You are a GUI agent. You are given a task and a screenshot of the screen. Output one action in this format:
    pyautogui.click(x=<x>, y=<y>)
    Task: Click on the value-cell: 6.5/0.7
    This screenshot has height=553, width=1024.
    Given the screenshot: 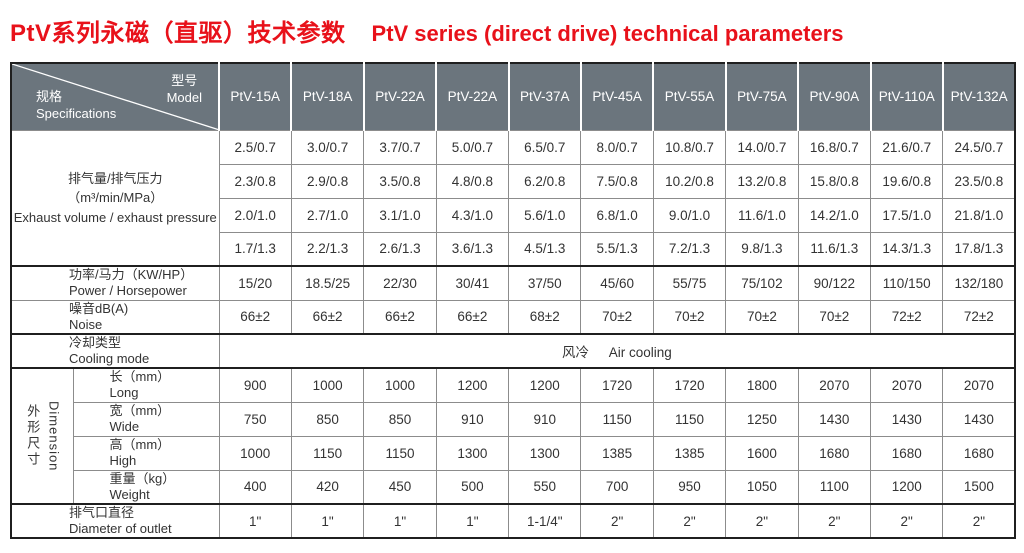 What is the action you would take?
    pyautogui.click(x=545, y=147)
    